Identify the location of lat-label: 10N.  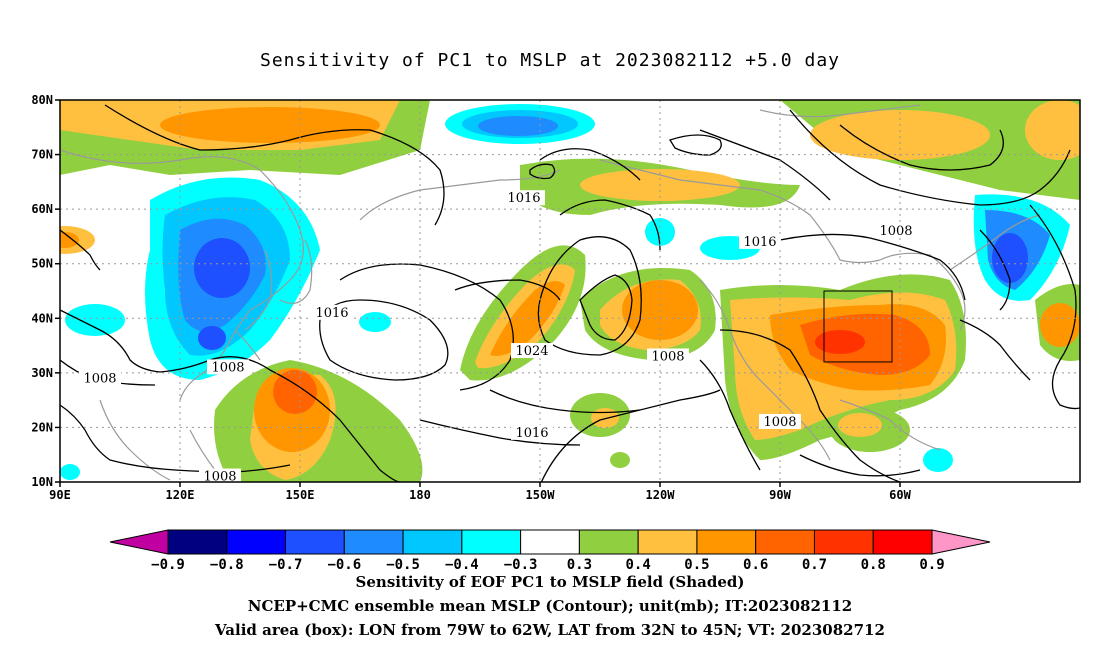
(42, 482).